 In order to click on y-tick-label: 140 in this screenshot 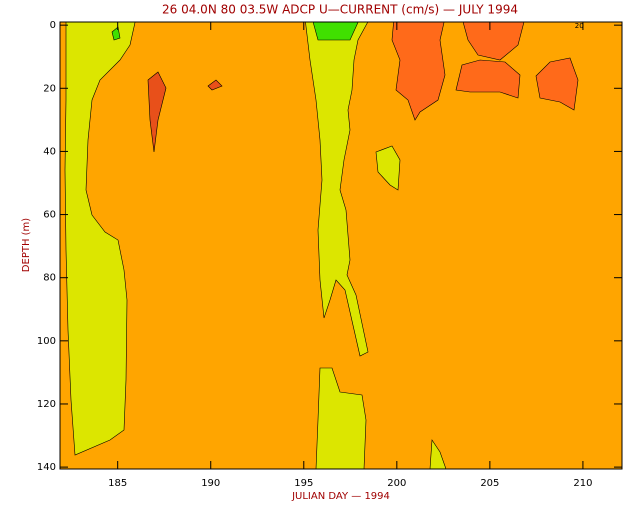, I will do `click(46, 467)`.